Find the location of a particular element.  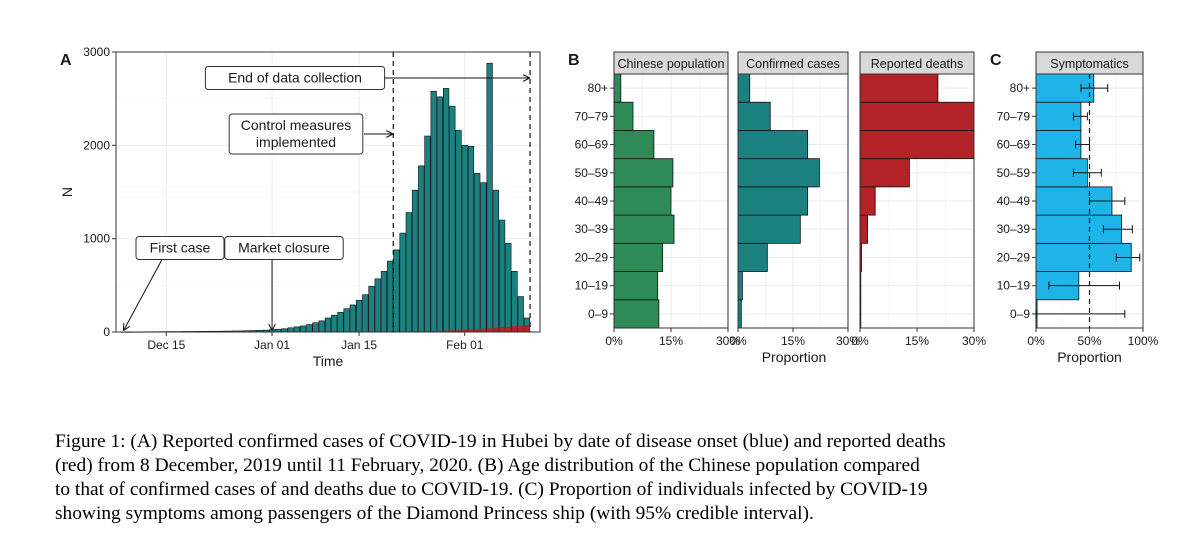

annotation-end-data-label: End of data collection is located at coordinates (295, 78).